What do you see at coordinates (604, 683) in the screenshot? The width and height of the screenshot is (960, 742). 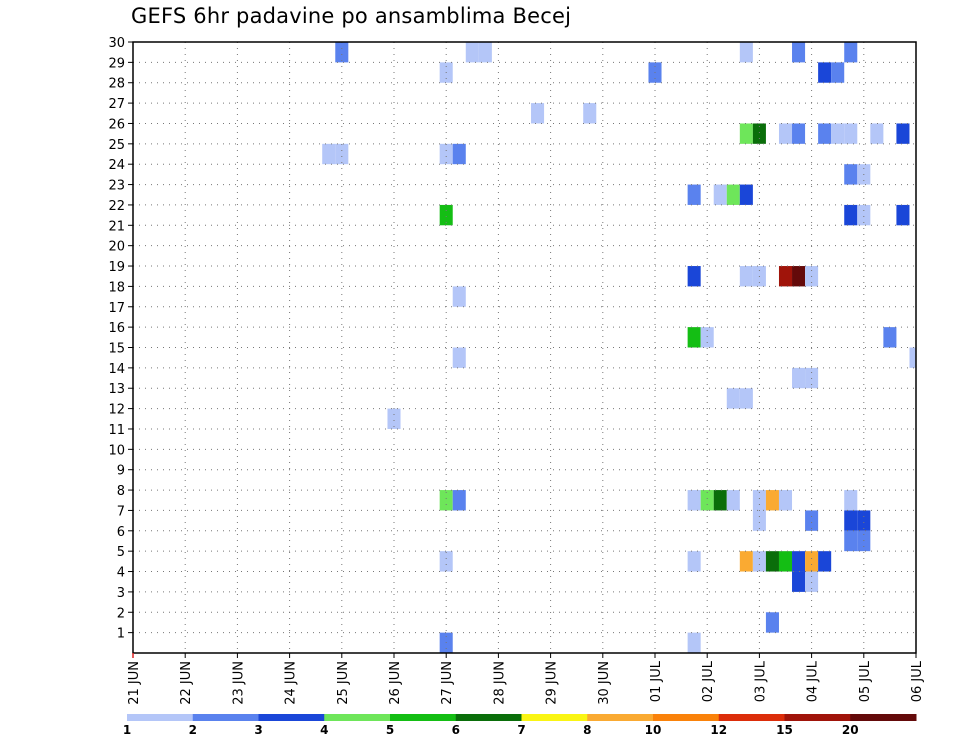 I see `x-tick-label: 30 JUN` at bounding box center [604, 683].